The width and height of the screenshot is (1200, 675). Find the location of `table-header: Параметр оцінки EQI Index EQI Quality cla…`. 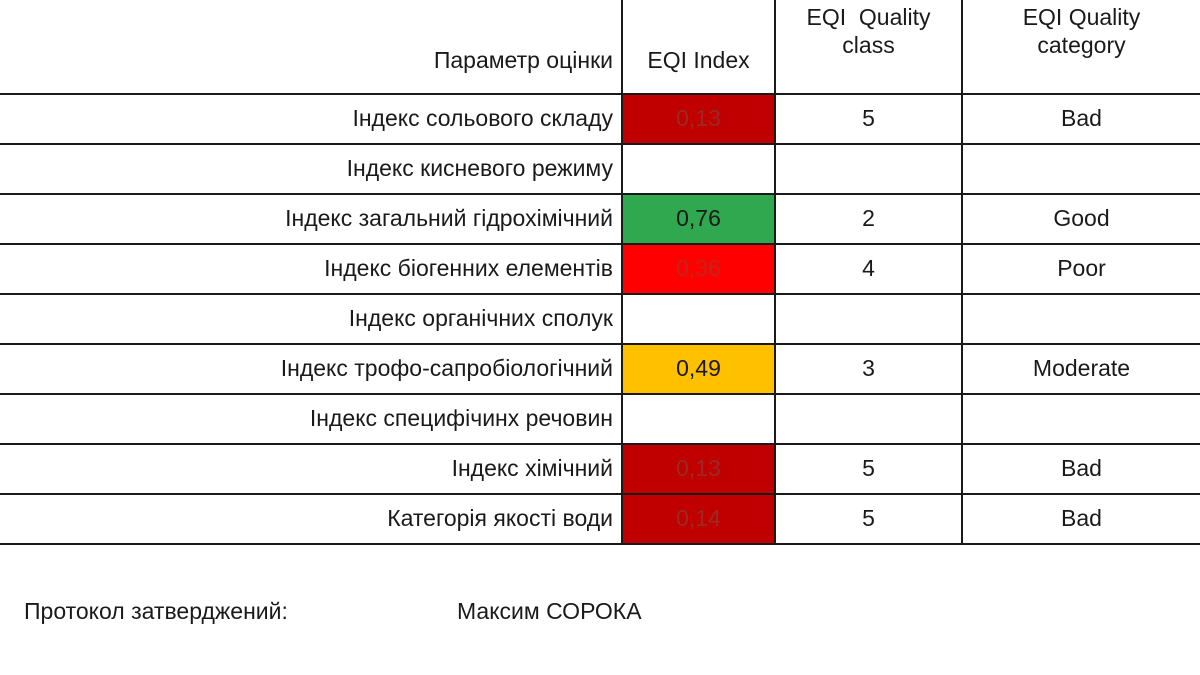

table-header: Параметр оцінки EQI Index EQI Quality cla… is located at coordinates (600, 47).